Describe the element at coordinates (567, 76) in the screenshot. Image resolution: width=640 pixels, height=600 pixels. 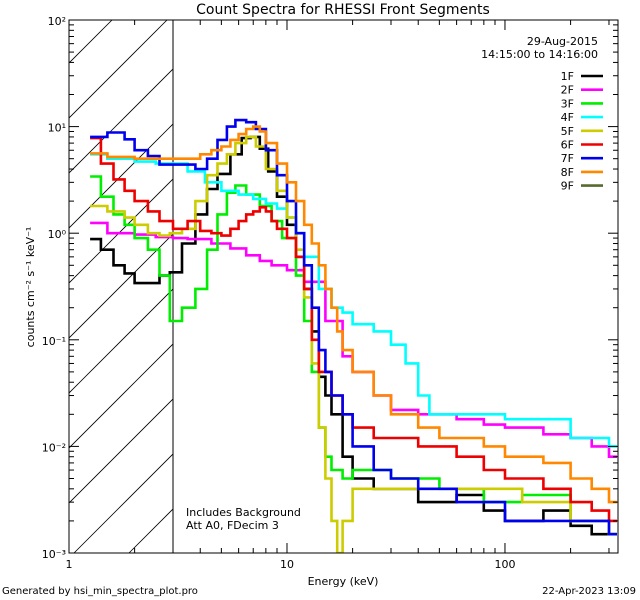
I see `legend-entry-1F: 1F` at that location.